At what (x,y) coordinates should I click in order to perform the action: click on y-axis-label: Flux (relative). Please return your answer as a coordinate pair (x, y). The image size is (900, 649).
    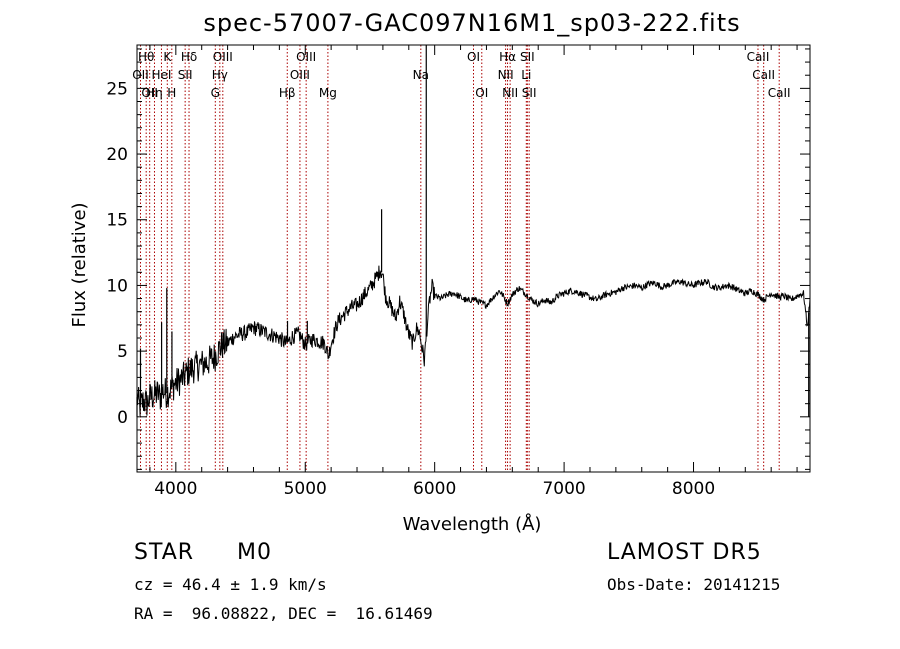
    Looking at the image, I should click on (79, 264).